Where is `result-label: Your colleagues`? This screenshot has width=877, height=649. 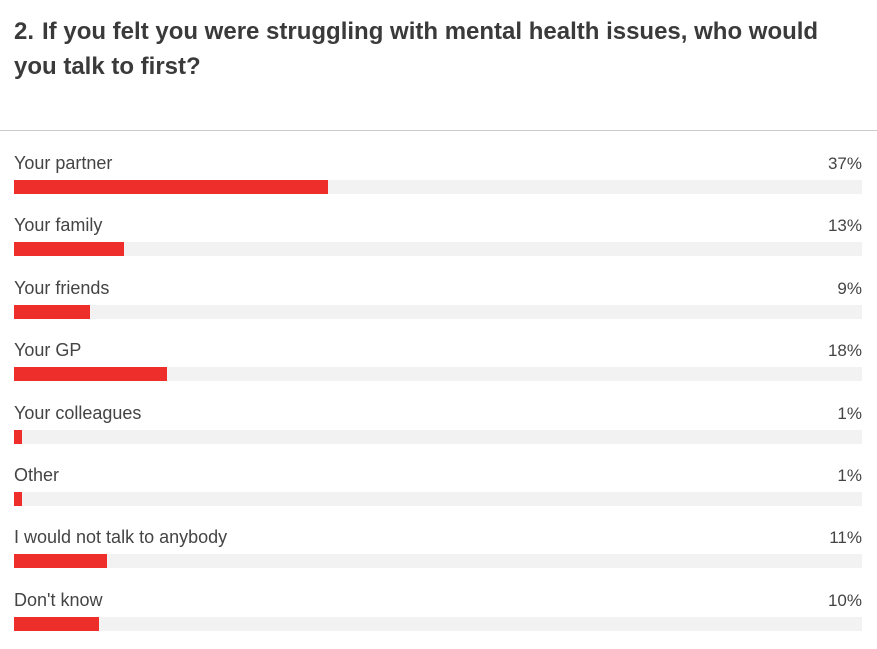 result-label: Your colleagues is located at coordinates (78, 412).